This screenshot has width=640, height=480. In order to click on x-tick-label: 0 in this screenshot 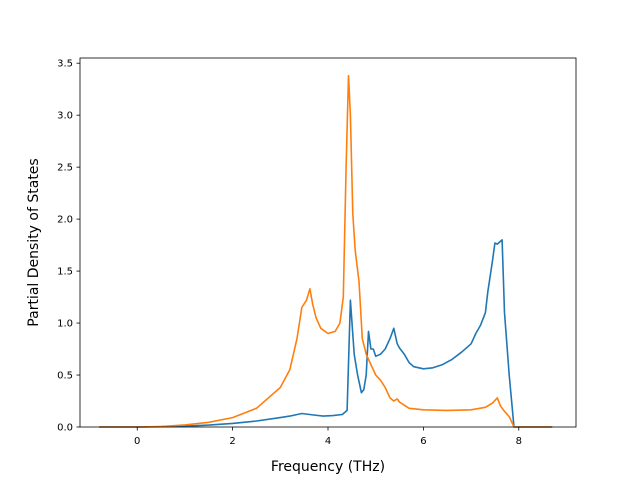, I will do `click(137, 441)`.